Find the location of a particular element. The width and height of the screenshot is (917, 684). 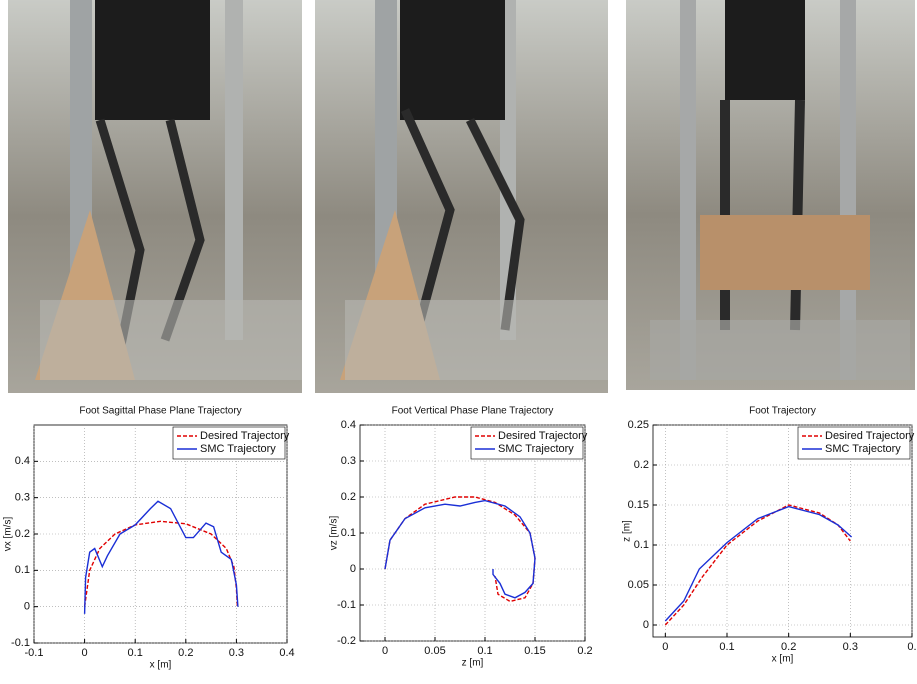

y-axis-label: z [m] is located at coordinates (627, 531).